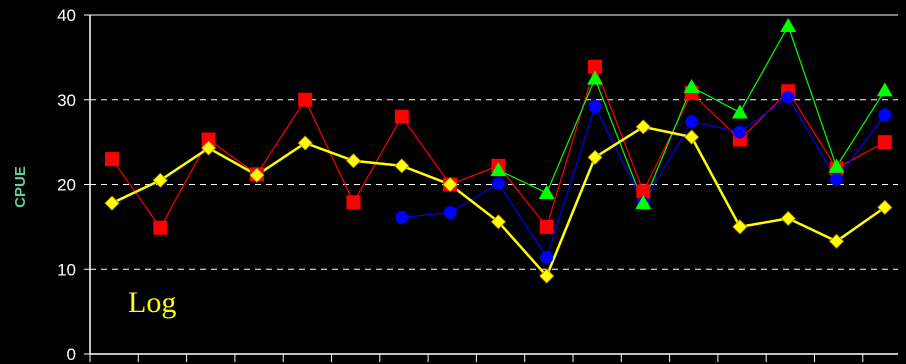 This screenshot has width=906, height=364. Describe the element at coordinates (476, 358) in the screenshot. I see `x-tick-marks` at that location.